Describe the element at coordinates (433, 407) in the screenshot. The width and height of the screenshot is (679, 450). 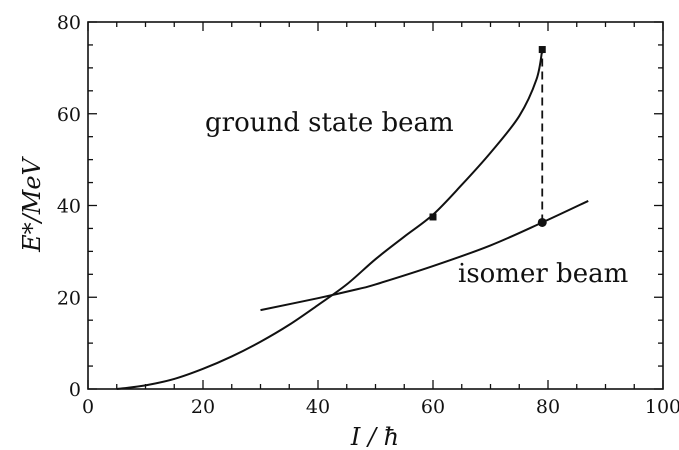
I see `x-tick-label: 60` at that location.